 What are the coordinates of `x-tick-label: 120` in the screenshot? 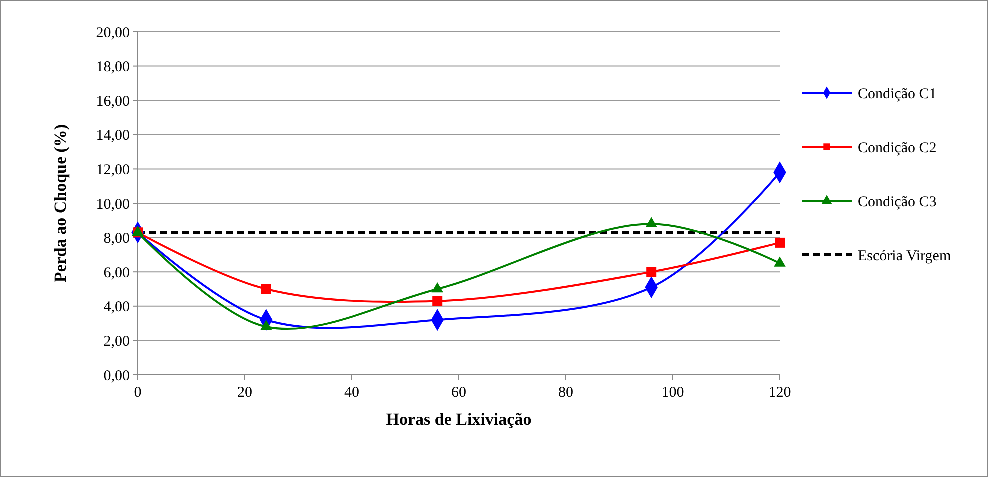 It's located at (780, 393).